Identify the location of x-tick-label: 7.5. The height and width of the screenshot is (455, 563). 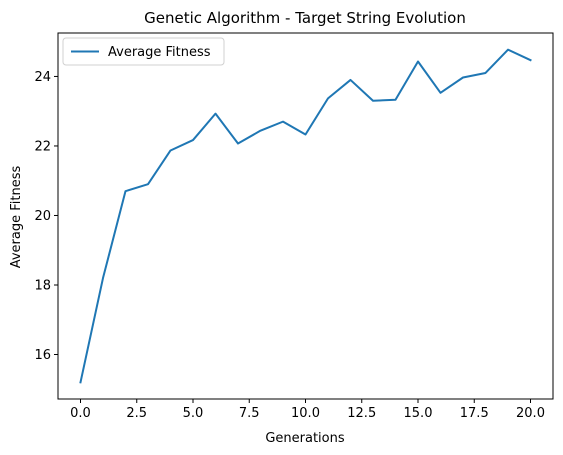
(249, 413).